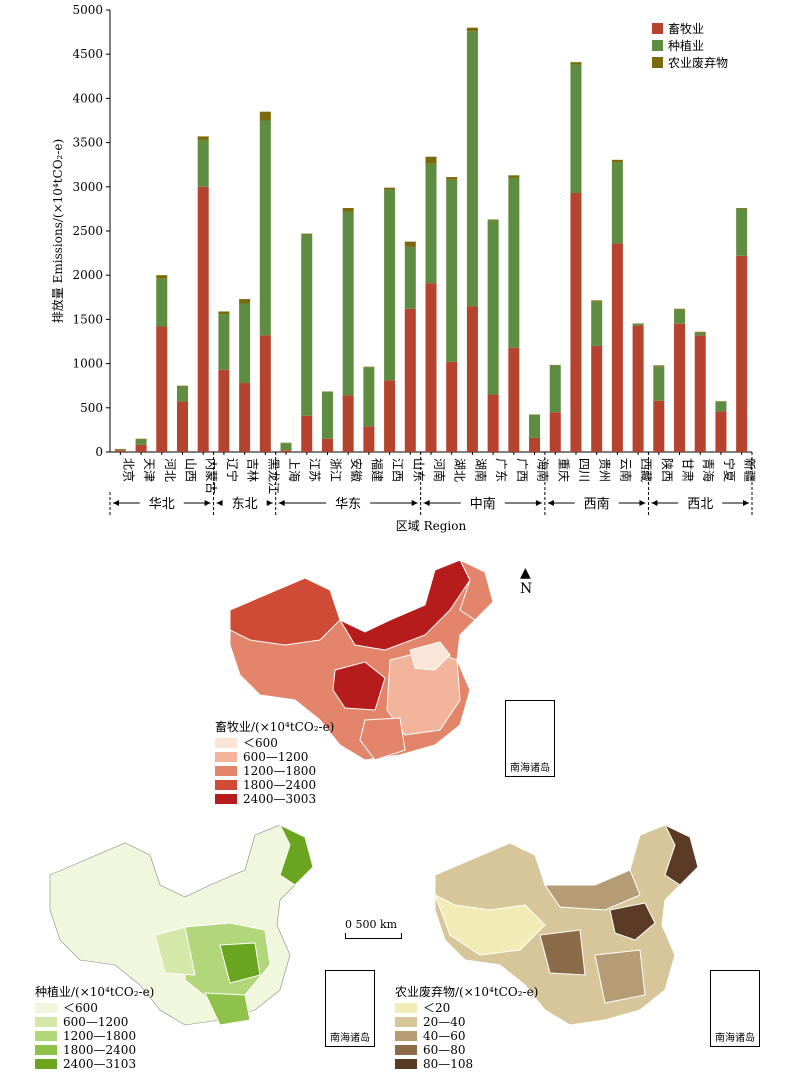 This screenshot has height=1072, width=800. What do you see at coordinates (466, 1050) in the screenshot?
I see `legend-row: 60—80` at bounding box center [466, 1050].